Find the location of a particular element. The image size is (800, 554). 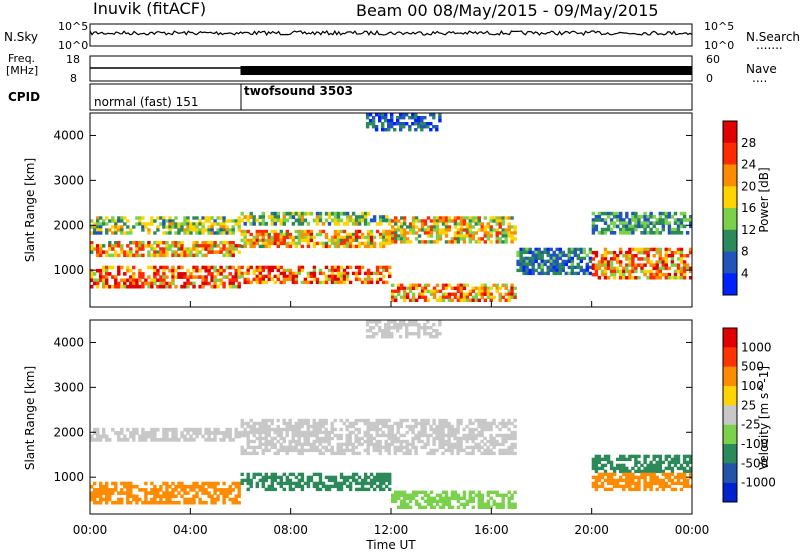

cpid-mode-normal: normal (fast) 151 is located at coordinates (146, 102).